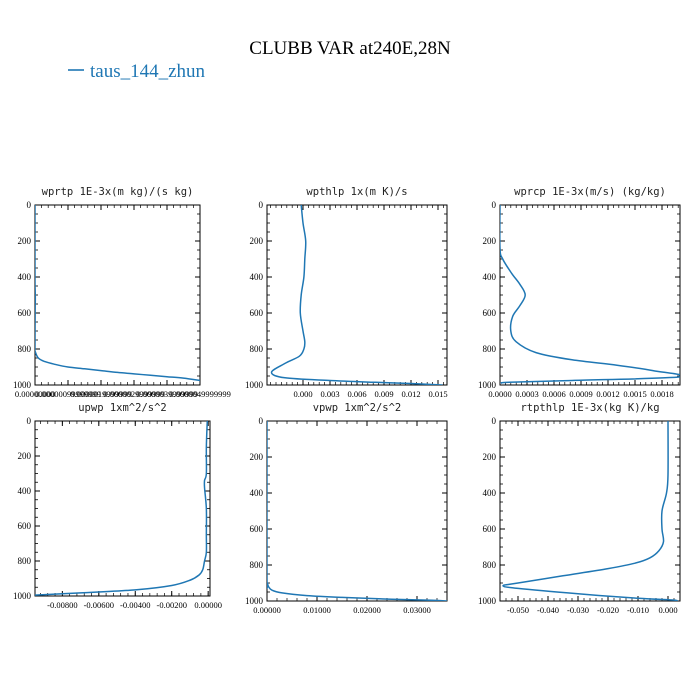 The width and height of the screenshot is (700, 700). Describe the element at coordinates (134, 394) in the screenshot. I see `x-tick-label: 0.0000029999999` at that location.